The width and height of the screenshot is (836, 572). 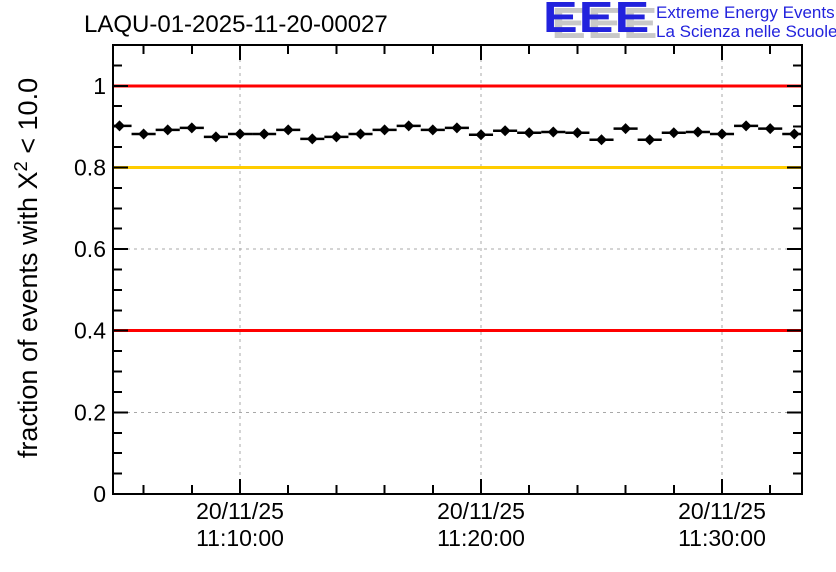 I want to click on y-tick-label: 0.6, so click(x=90, y=249).